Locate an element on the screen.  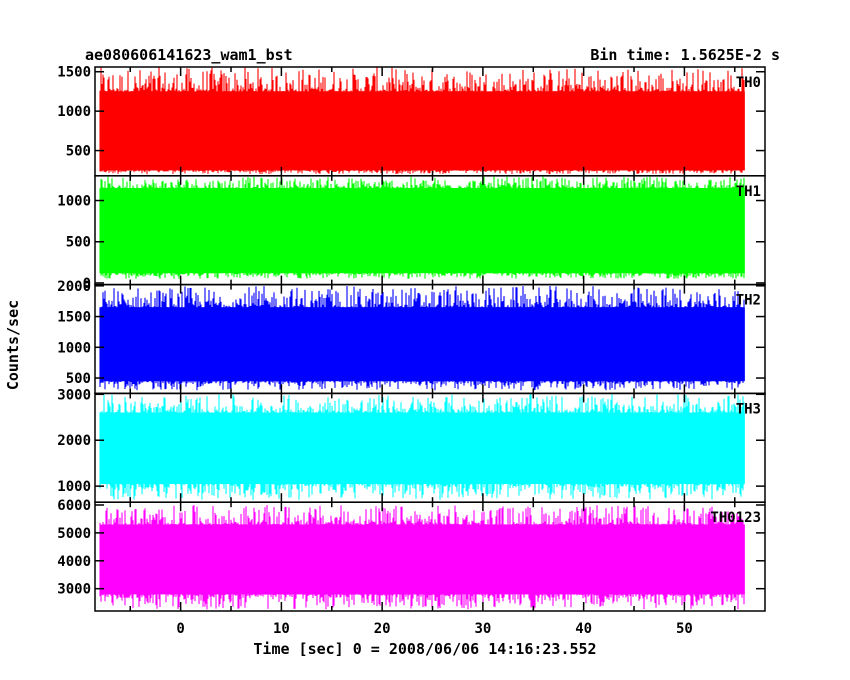
panel-th1: 0 500 1000 TH1 is located at coordinates (411, 233).